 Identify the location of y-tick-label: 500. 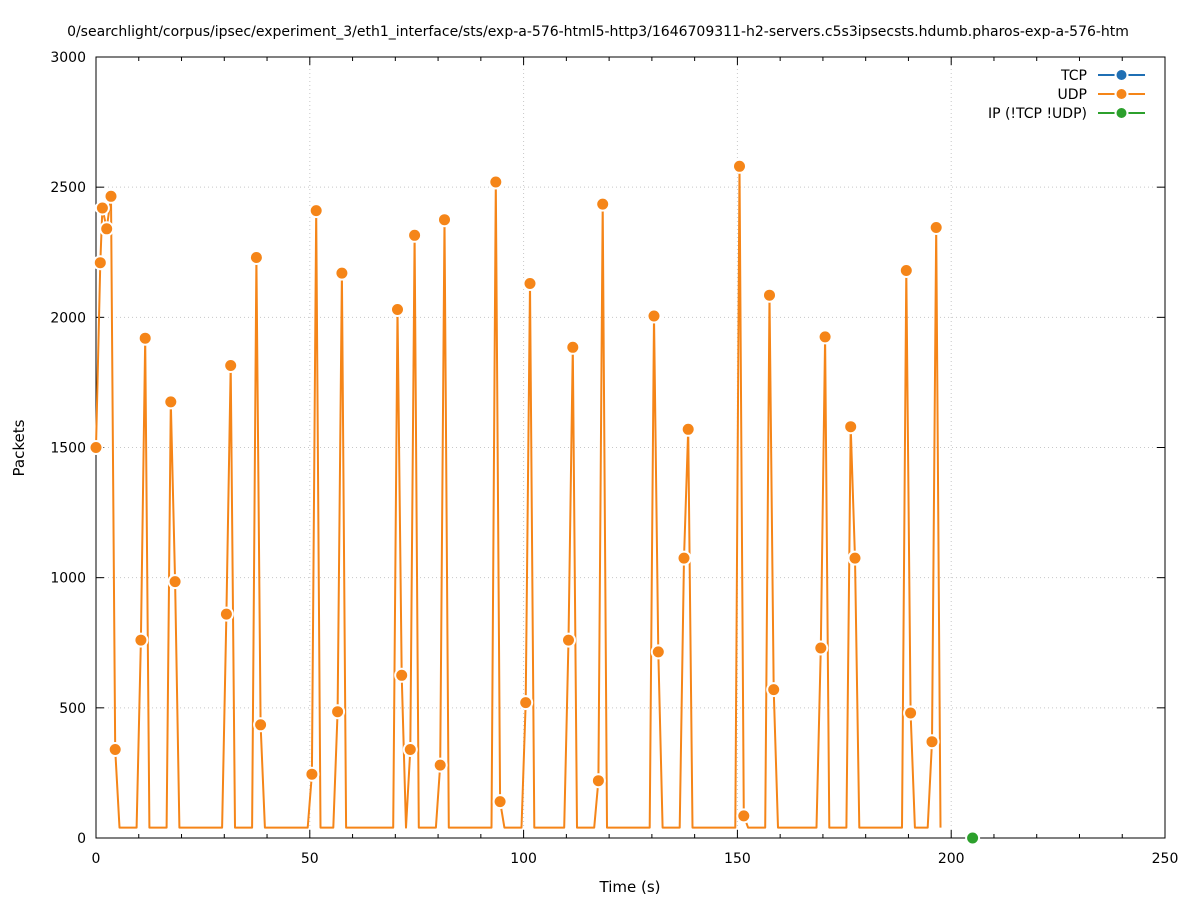
(72, 709).